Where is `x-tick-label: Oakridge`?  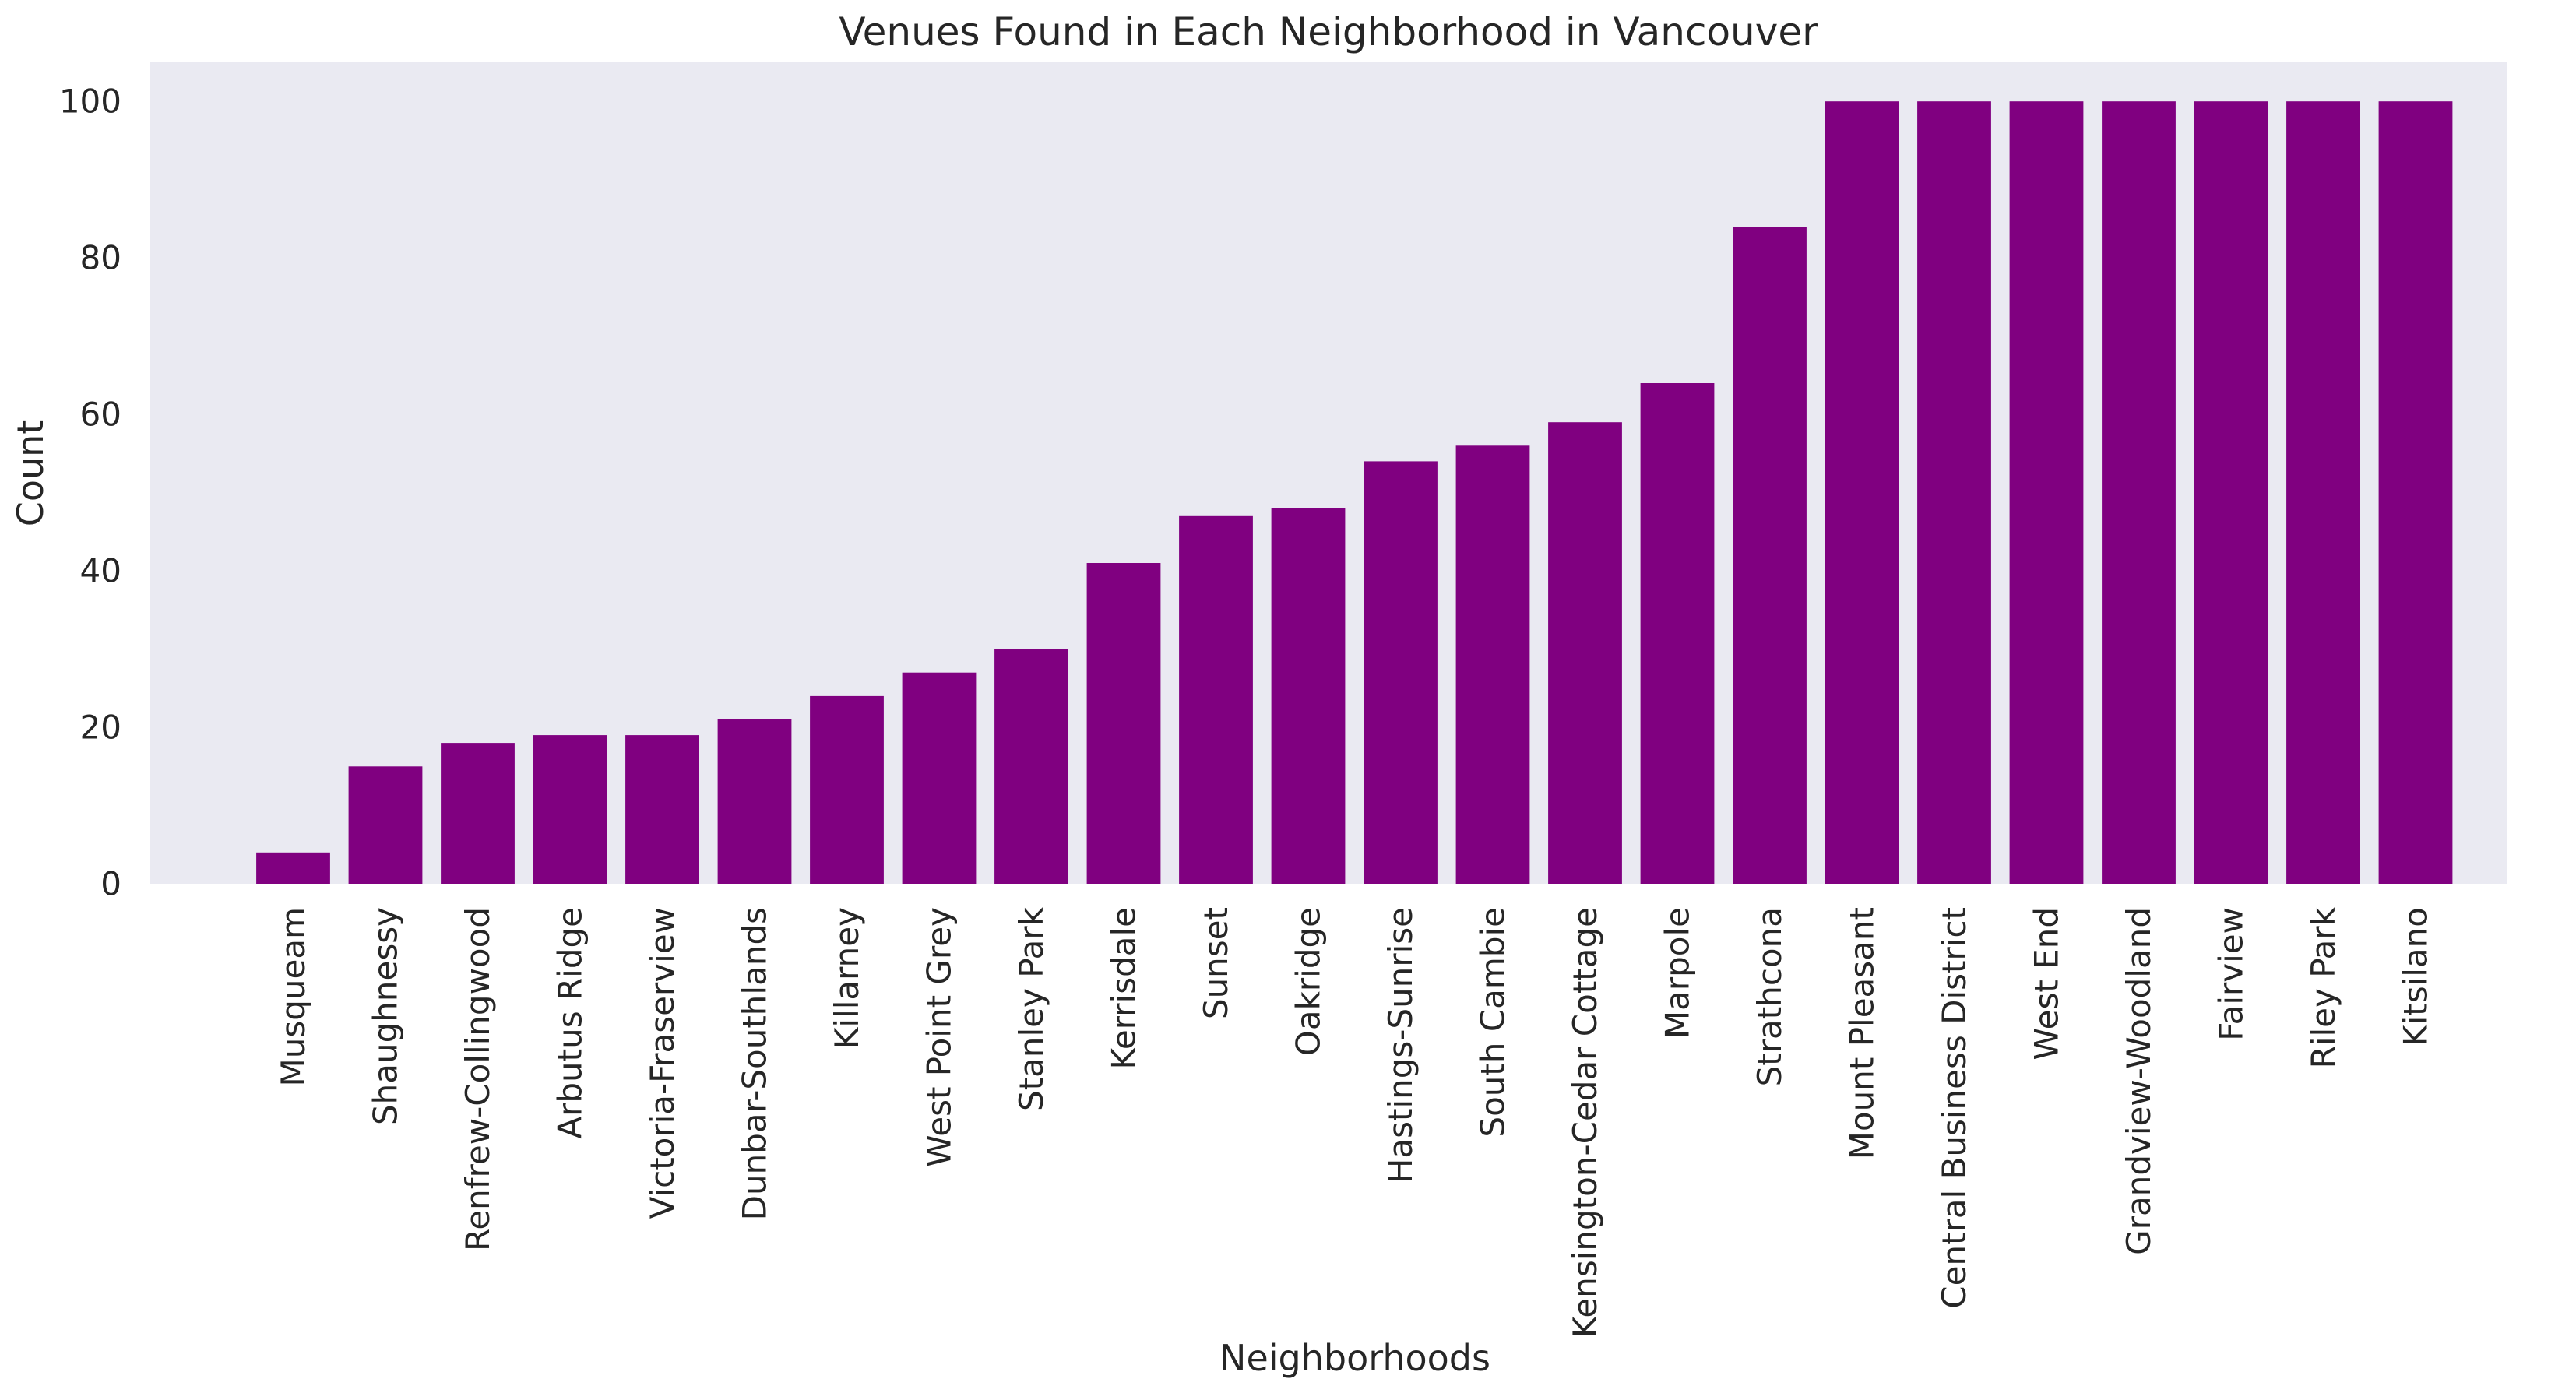 x-tick-label: Oakridge is located at coordinates (1309, 981).